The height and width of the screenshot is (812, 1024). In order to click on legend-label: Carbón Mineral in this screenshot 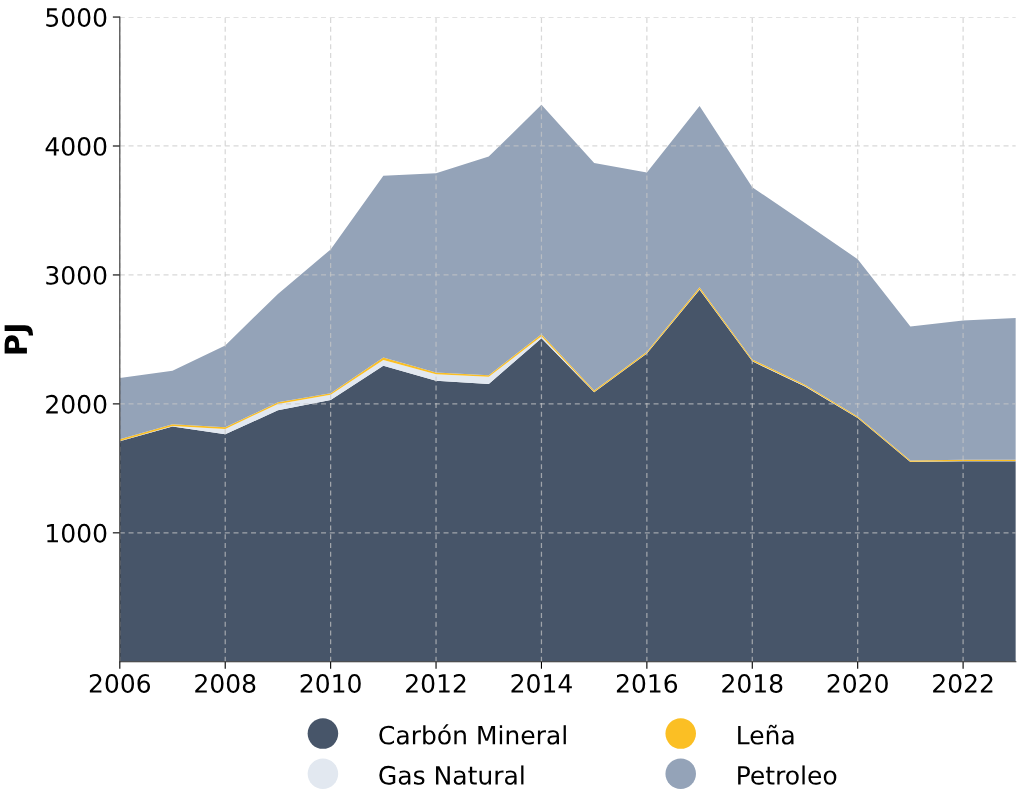, I will do `click(472, 734)`.